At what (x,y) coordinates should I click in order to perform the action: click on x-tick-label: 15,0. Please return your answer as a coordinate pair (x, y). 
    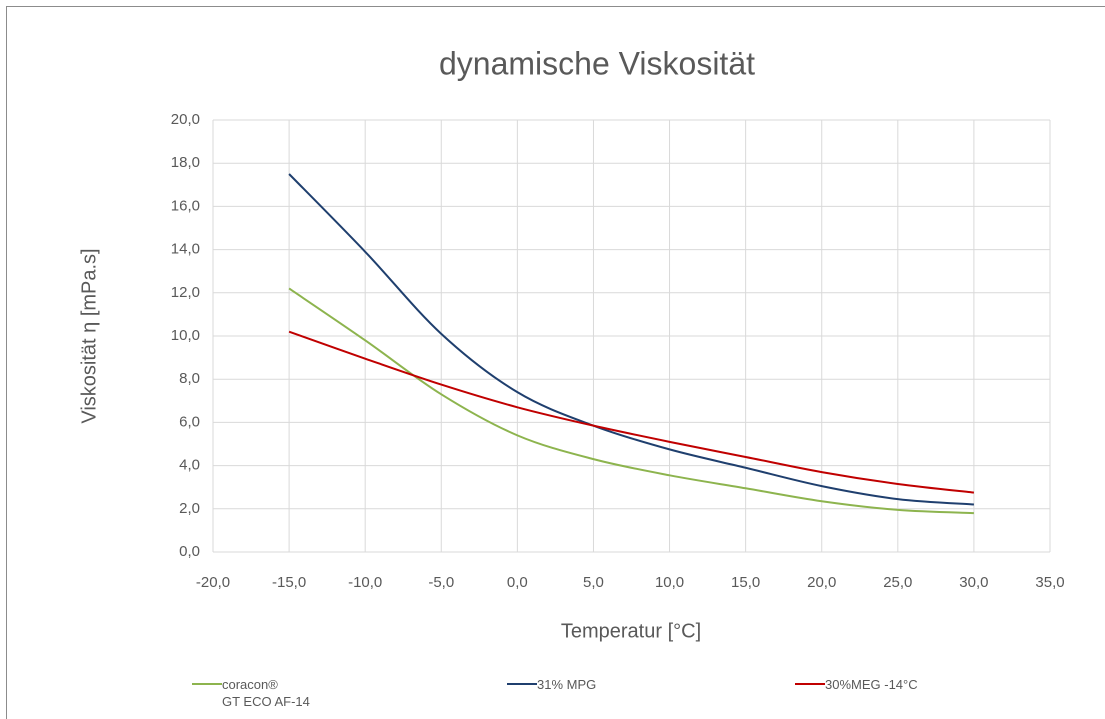
    Looking at the image, I should click on (745, 582).